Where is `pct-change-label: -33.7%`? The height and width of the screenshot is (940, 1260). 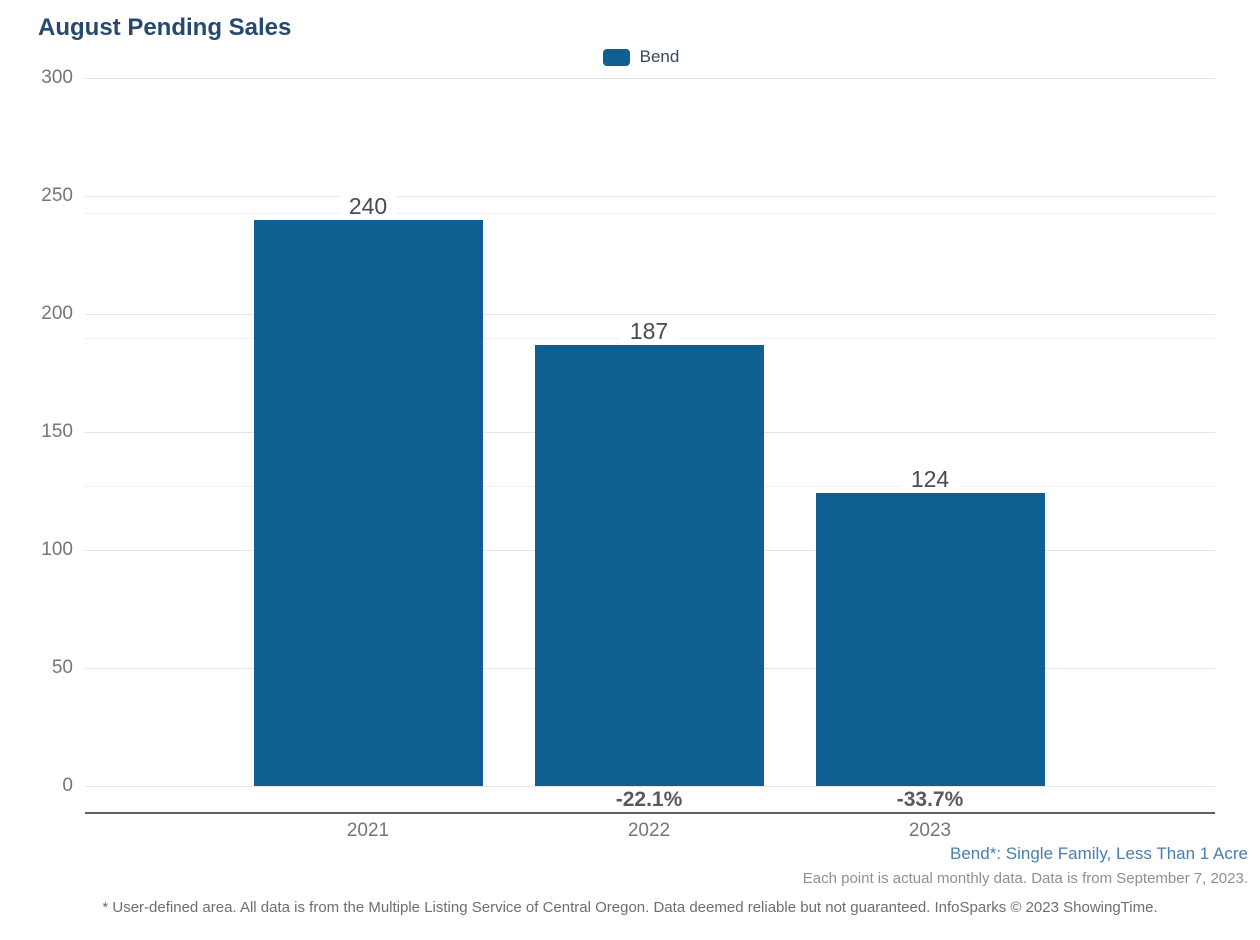 pct-change-label: -33.7% is located at coordinates (930, 799).